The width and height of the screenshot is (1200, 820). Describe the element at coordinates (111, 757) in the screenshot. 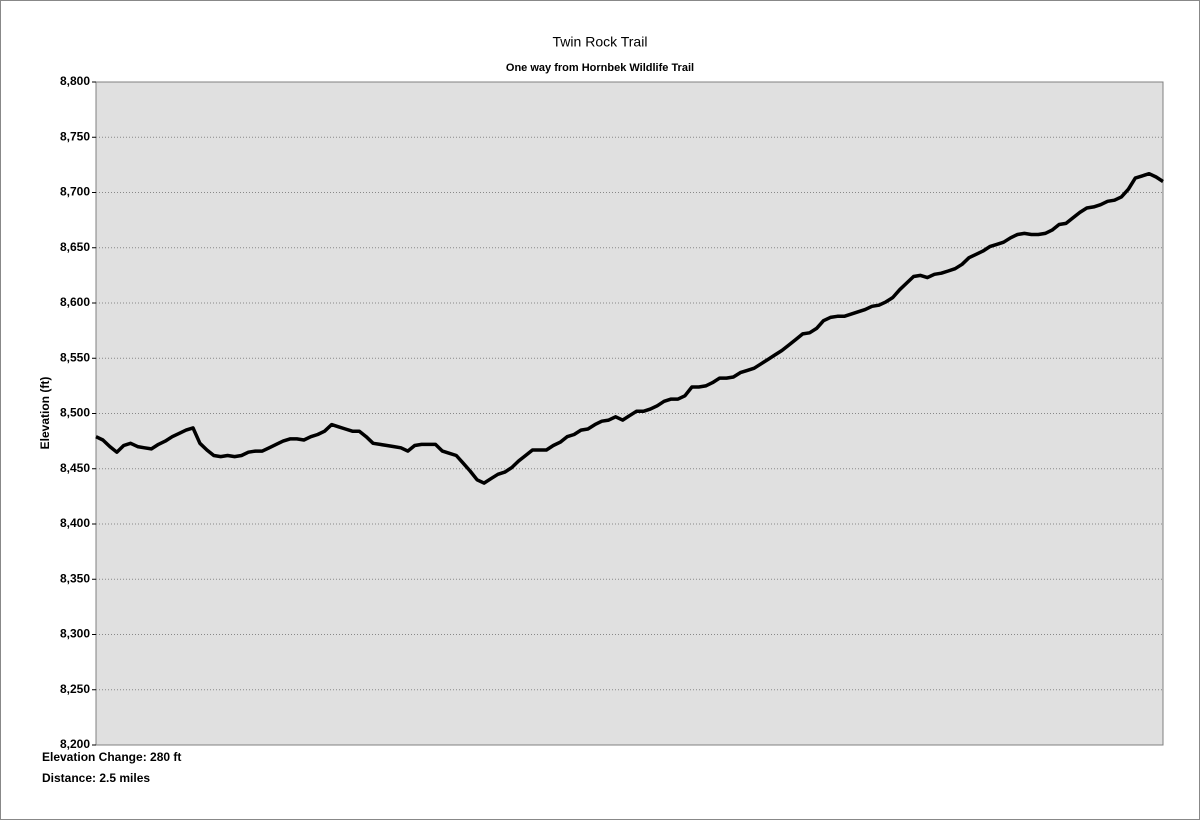

I see `annotation: Elevation Change: 280 ft` at that location.